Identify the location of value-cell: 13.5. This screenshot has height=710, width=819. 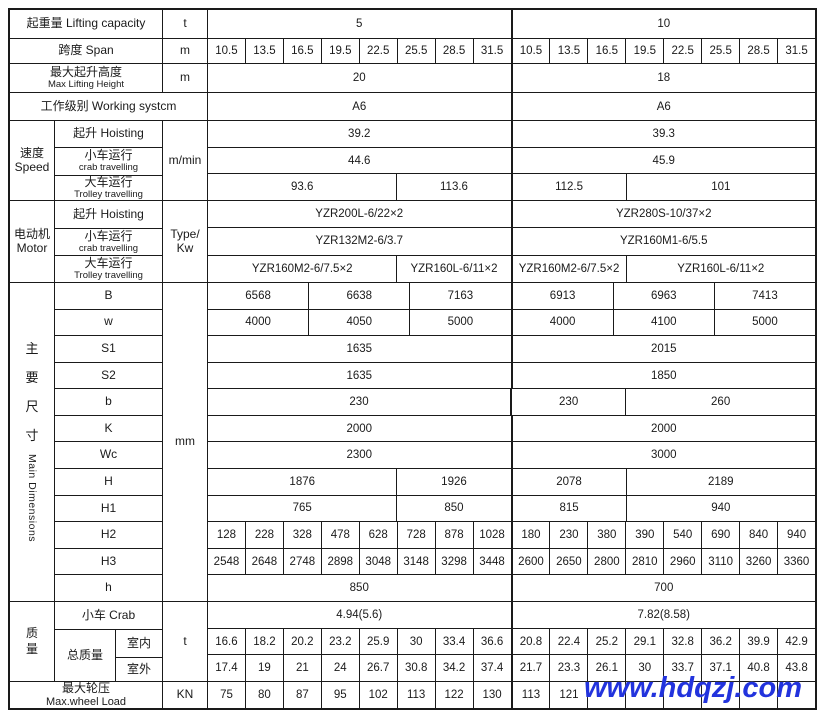
(263, 51).